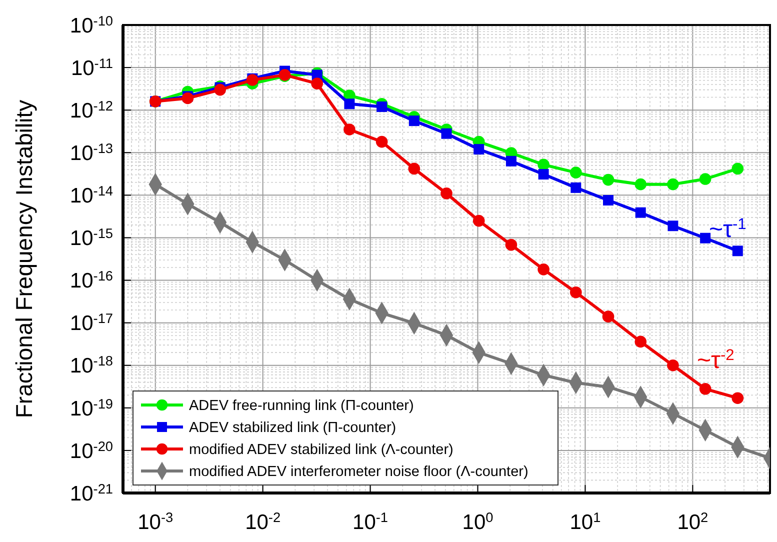 This screenshot has width=777, height=542. What do you see at coordinates (91, 110) in the screenshot?
I see `y-tick-label: 10$^{-12}$` at bounding box center [91, 110].